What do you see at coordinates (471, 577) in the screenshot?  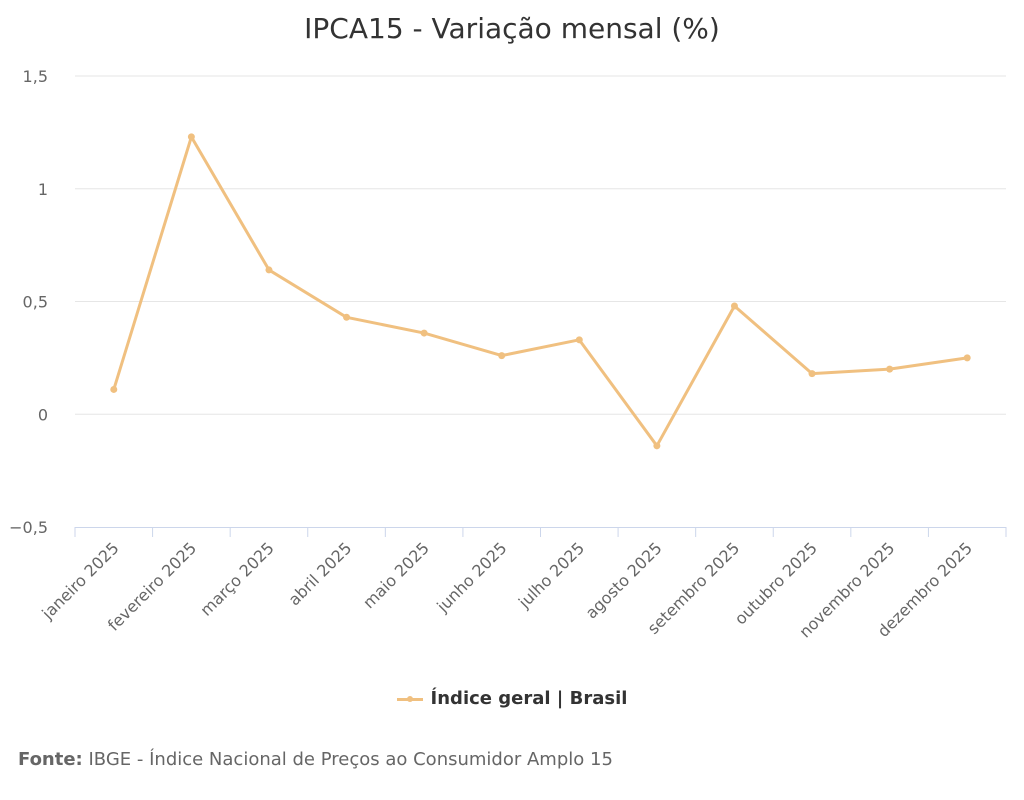 I see `x-tick-label: junho 2025` at bounding box center [471, 577].